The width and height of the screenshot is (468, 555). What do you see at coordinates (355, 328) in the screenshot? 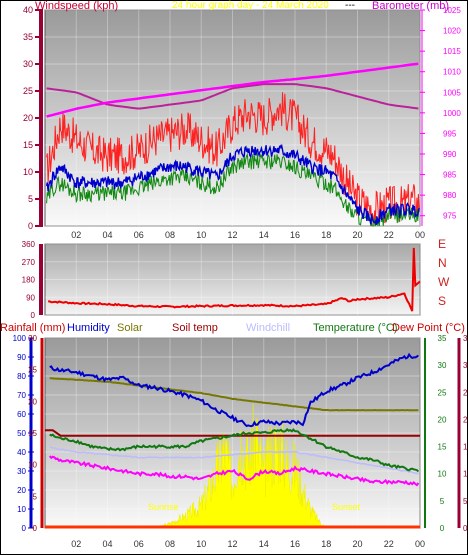
I see `legend-temperature: Temperature (°C)` at bounding box center [355, 328].